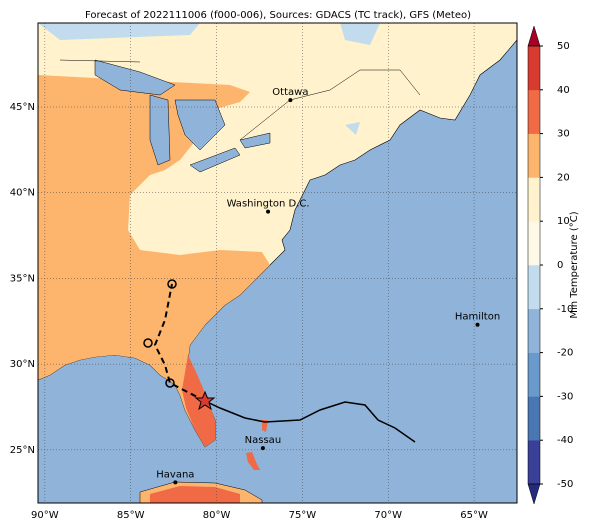 This screenshot has height=532, width=592. What do you see at coordinates (217, 515) in the screenshot?
I see `lon-label: 80°W` at bounding box center [217, 515].